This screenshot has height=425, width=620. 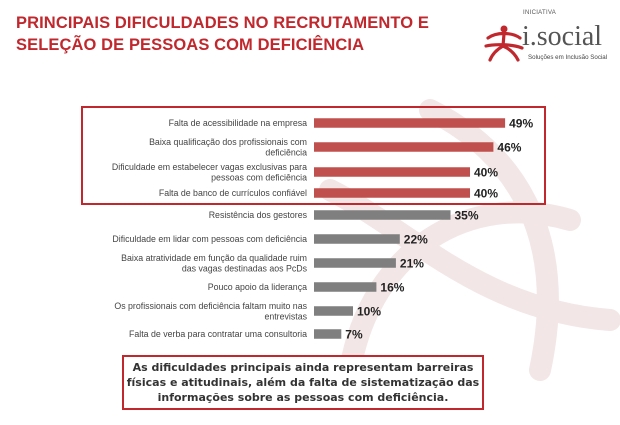 I want to click on title-line-2: SELEÇÃO DE PESSOAS COM DEFICIÊNCIA, so click(x=190, y=45).